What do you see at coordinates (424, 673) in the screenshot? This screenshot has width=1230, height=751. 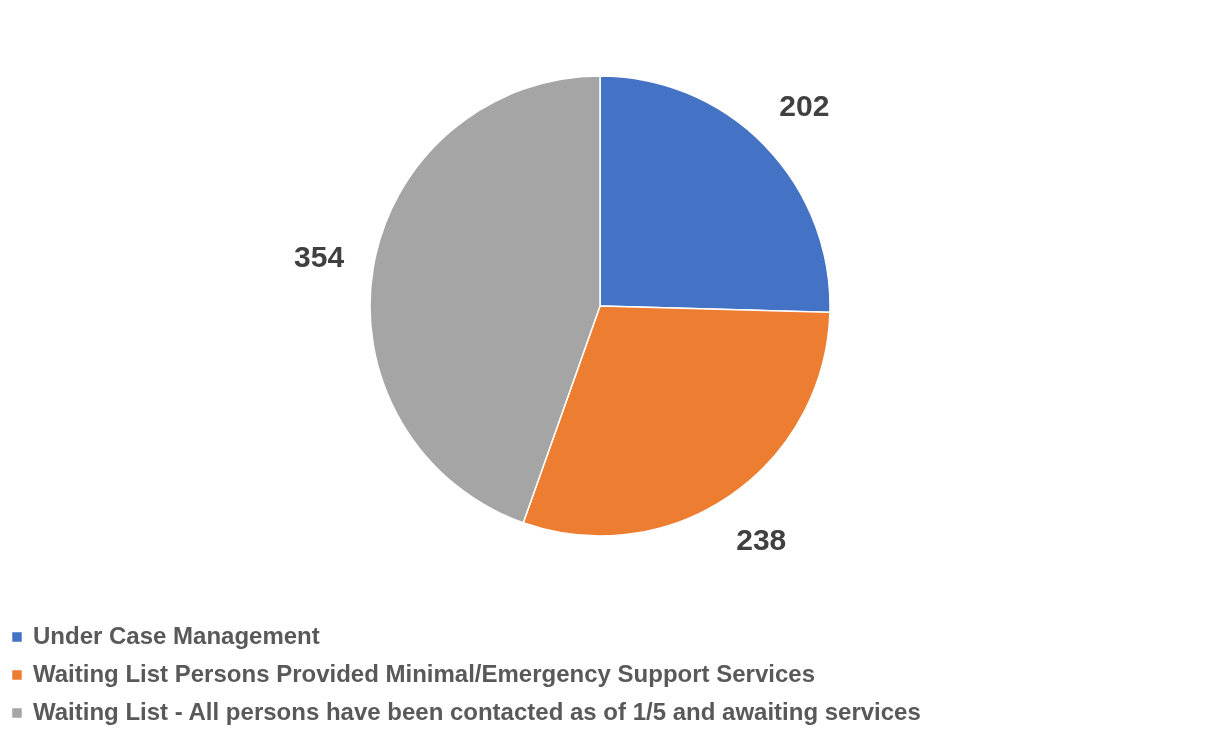 I see `legend-label: Waiting List Persons Provided Minimal/Emergency Support Services` at bounding box center [424, 673].